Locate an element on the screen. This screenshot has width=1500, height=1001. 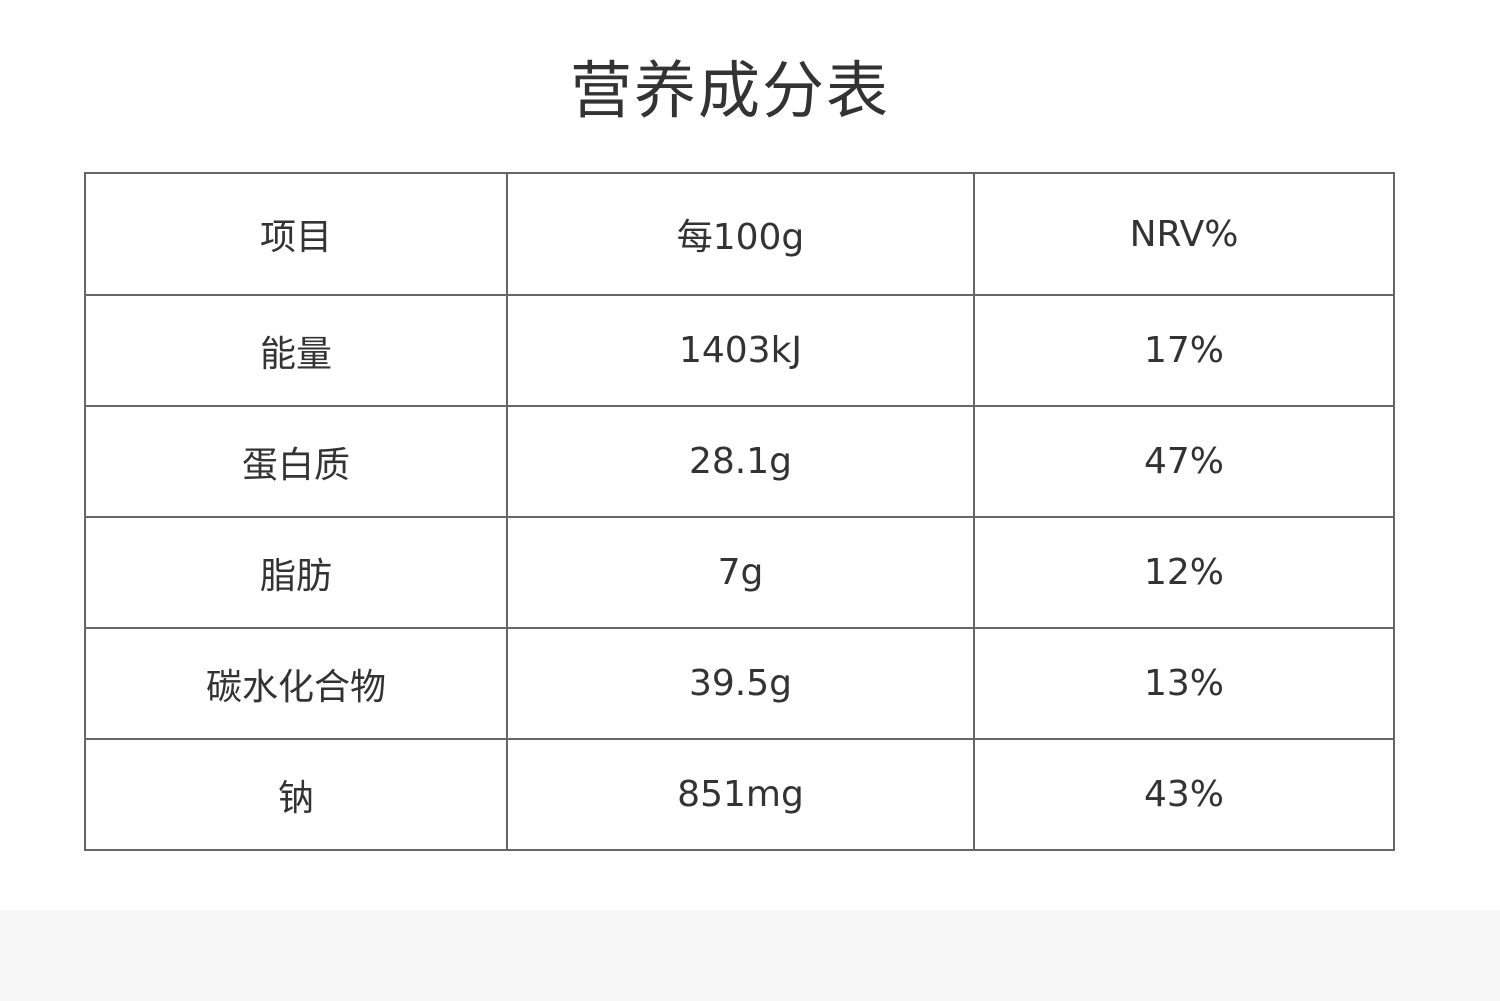
table-cell: 28.1g is located at coordinates (740, 461).